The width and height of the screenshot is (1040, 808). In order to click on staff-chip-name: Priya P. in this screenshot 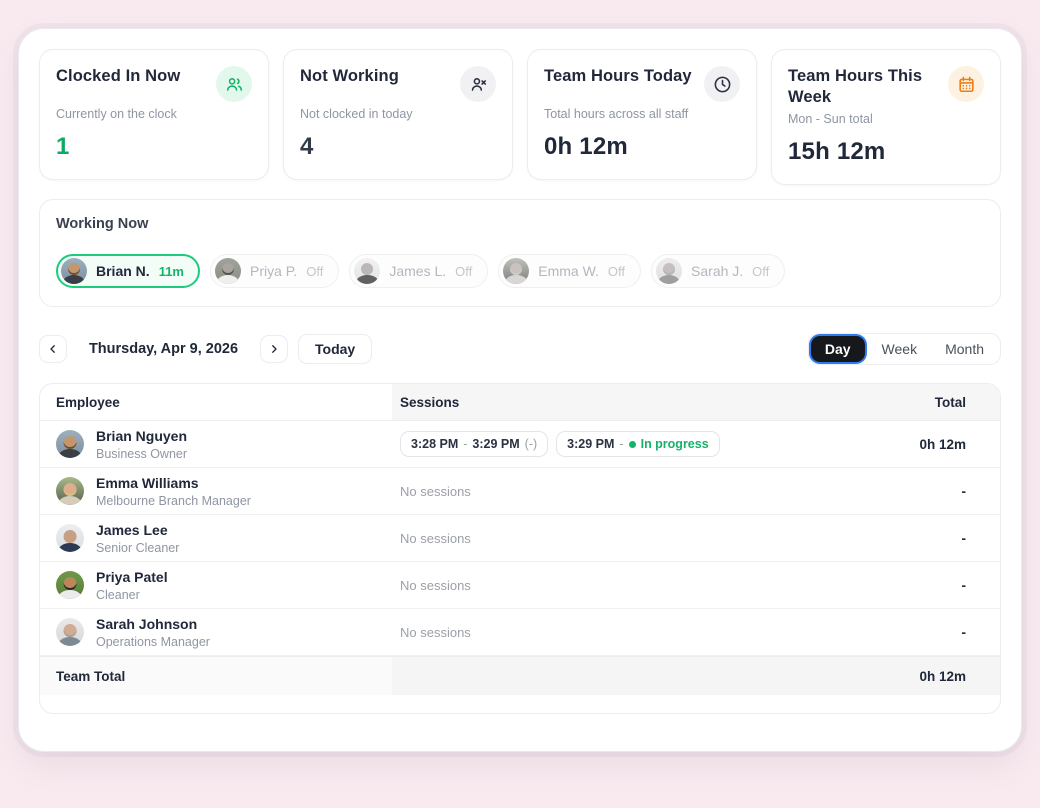, I will do `click(274, 271)`.